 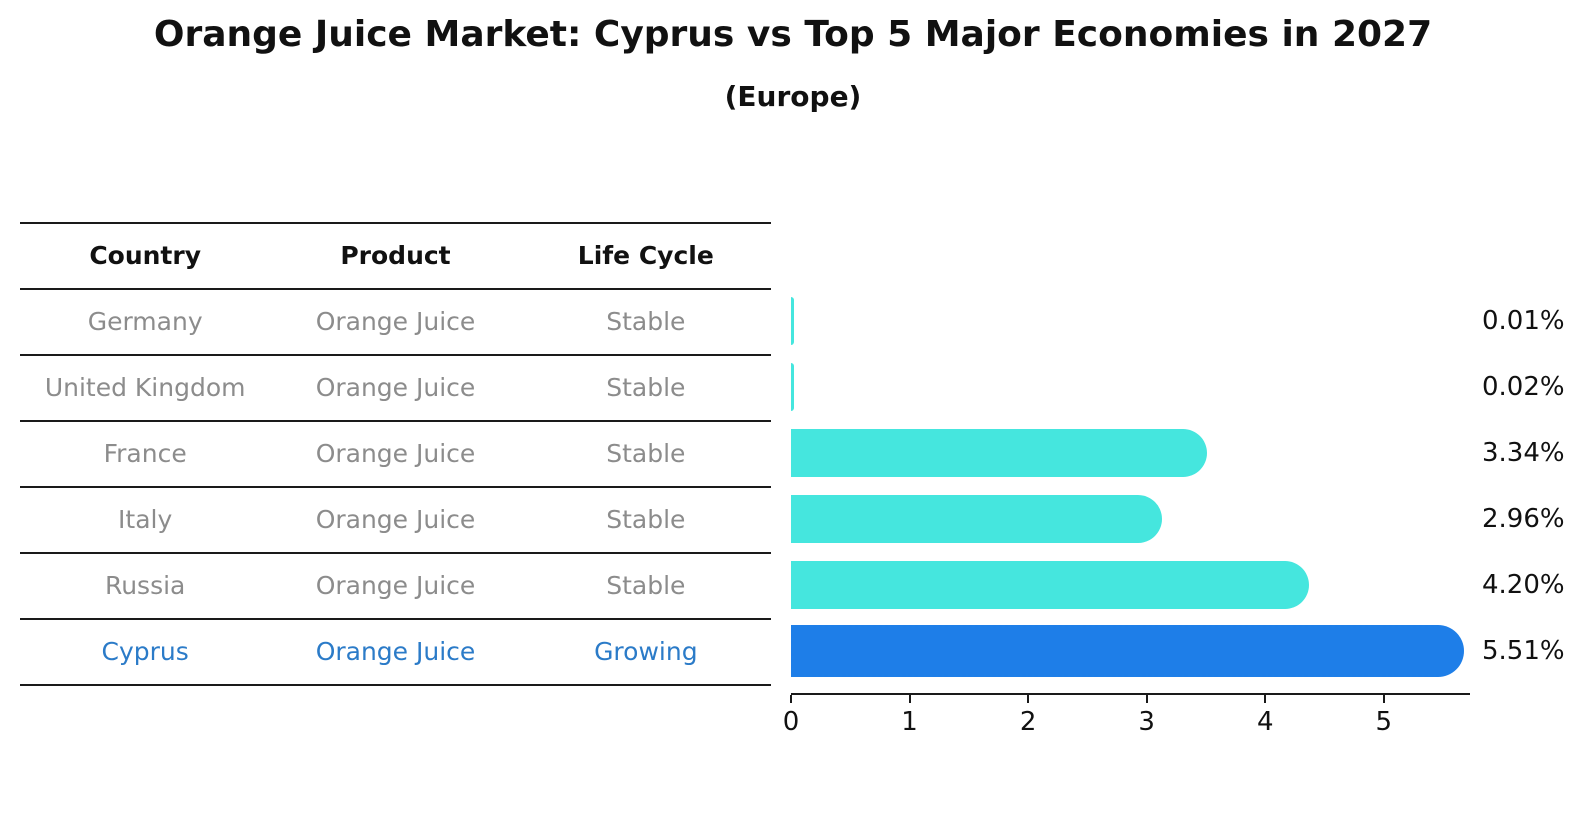 I want to click on value-label: 2.96%, so click(x=1523, y=519).